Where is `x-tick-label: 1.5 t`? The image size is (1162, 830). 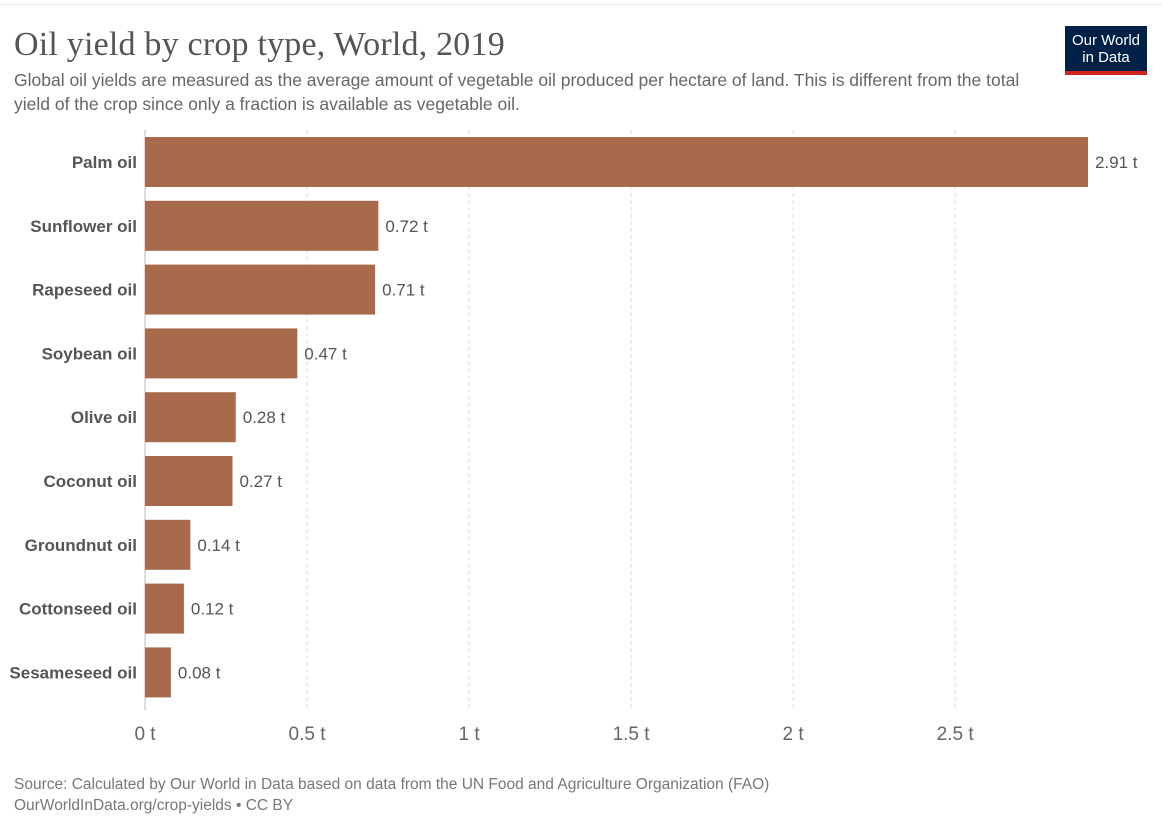 x-tick-label: 1.5 t is located at coordinates (632, 734).